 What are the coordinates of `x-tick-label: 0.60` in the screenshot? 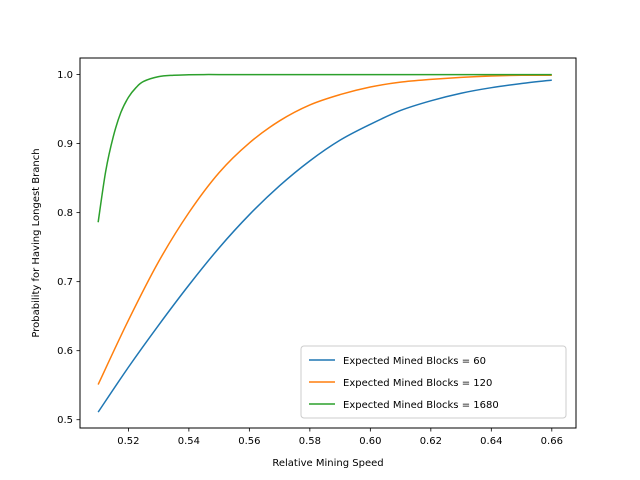 It's located at (370, 441).